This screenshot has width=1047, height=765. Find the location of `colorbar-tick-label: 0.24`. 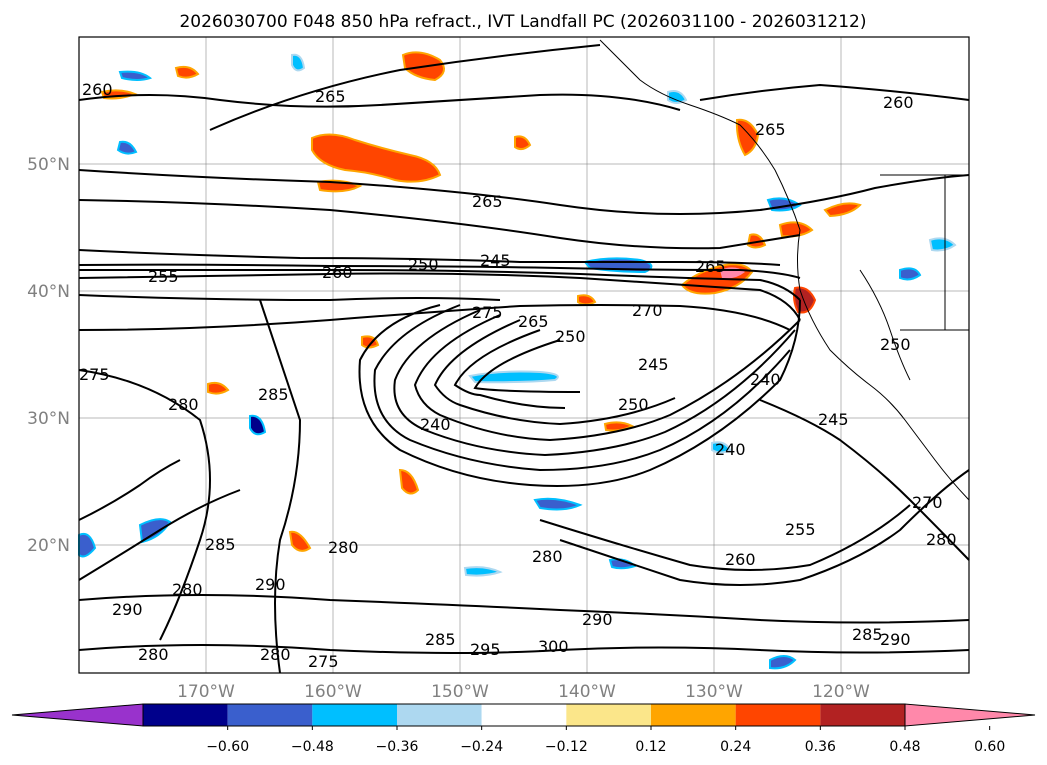

colorbar-tick-label: 0.24 is located at coordinates (735, 747).